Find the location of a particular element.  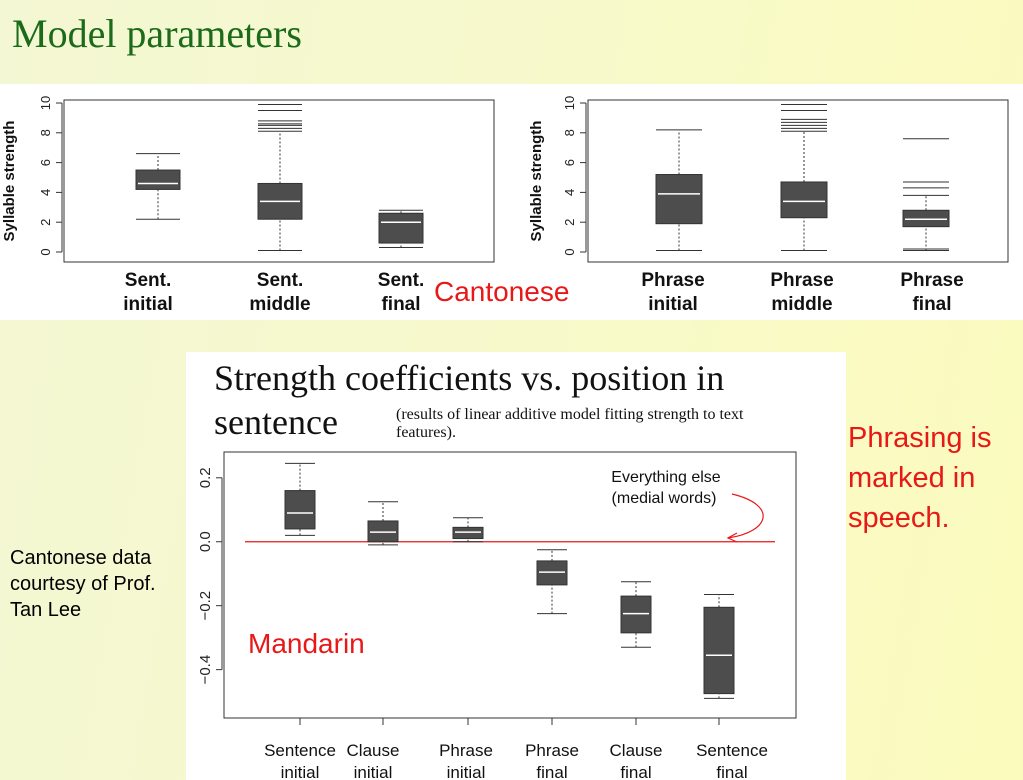

annotation-arrowhead is located at coordinates (732, 537).